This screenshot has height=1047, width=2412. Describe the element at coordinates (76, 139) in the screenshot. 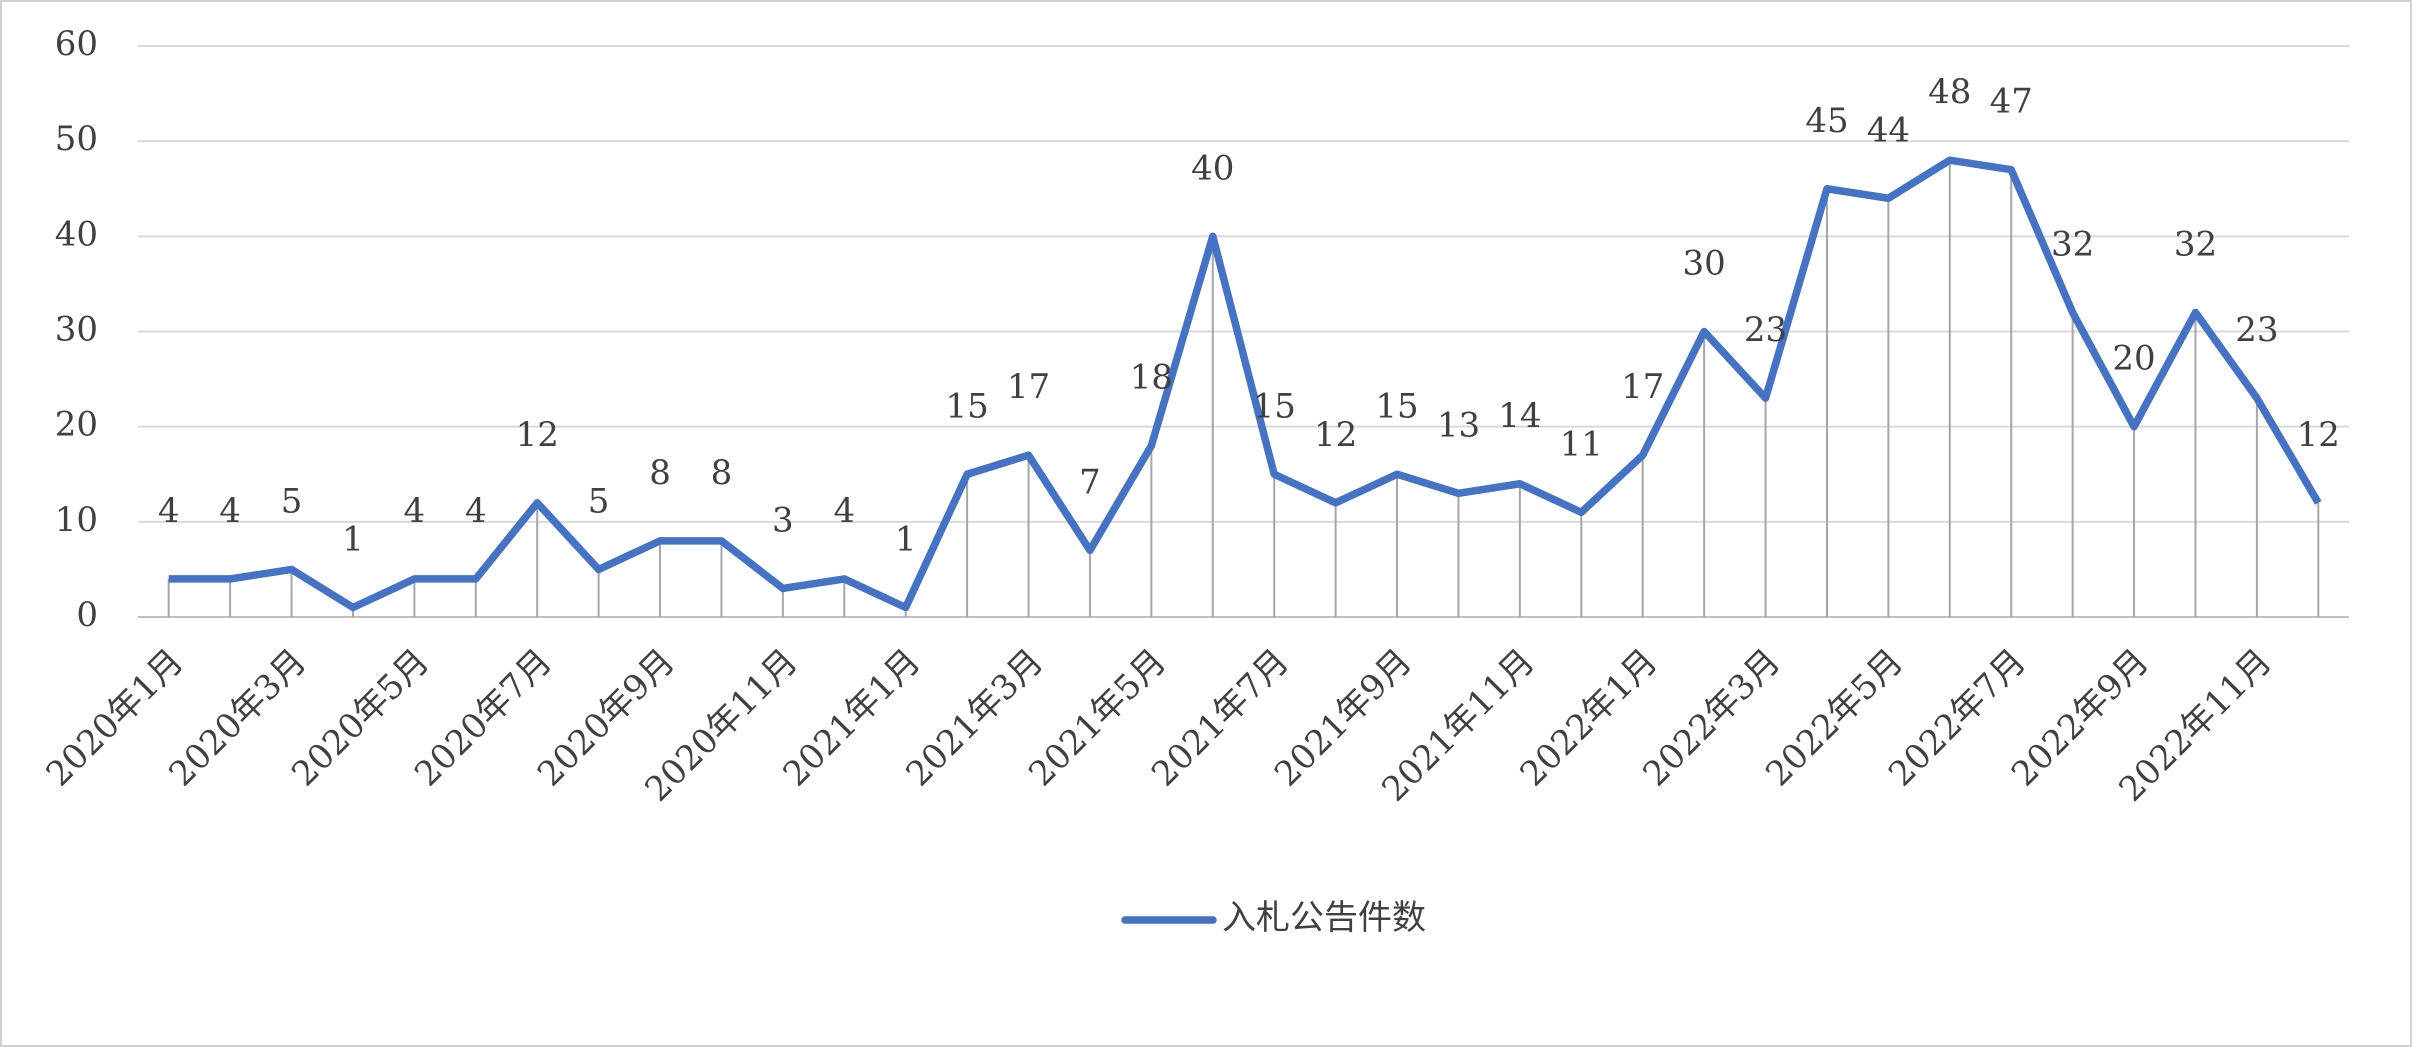

I see `y-tick-label: 50` at that location.